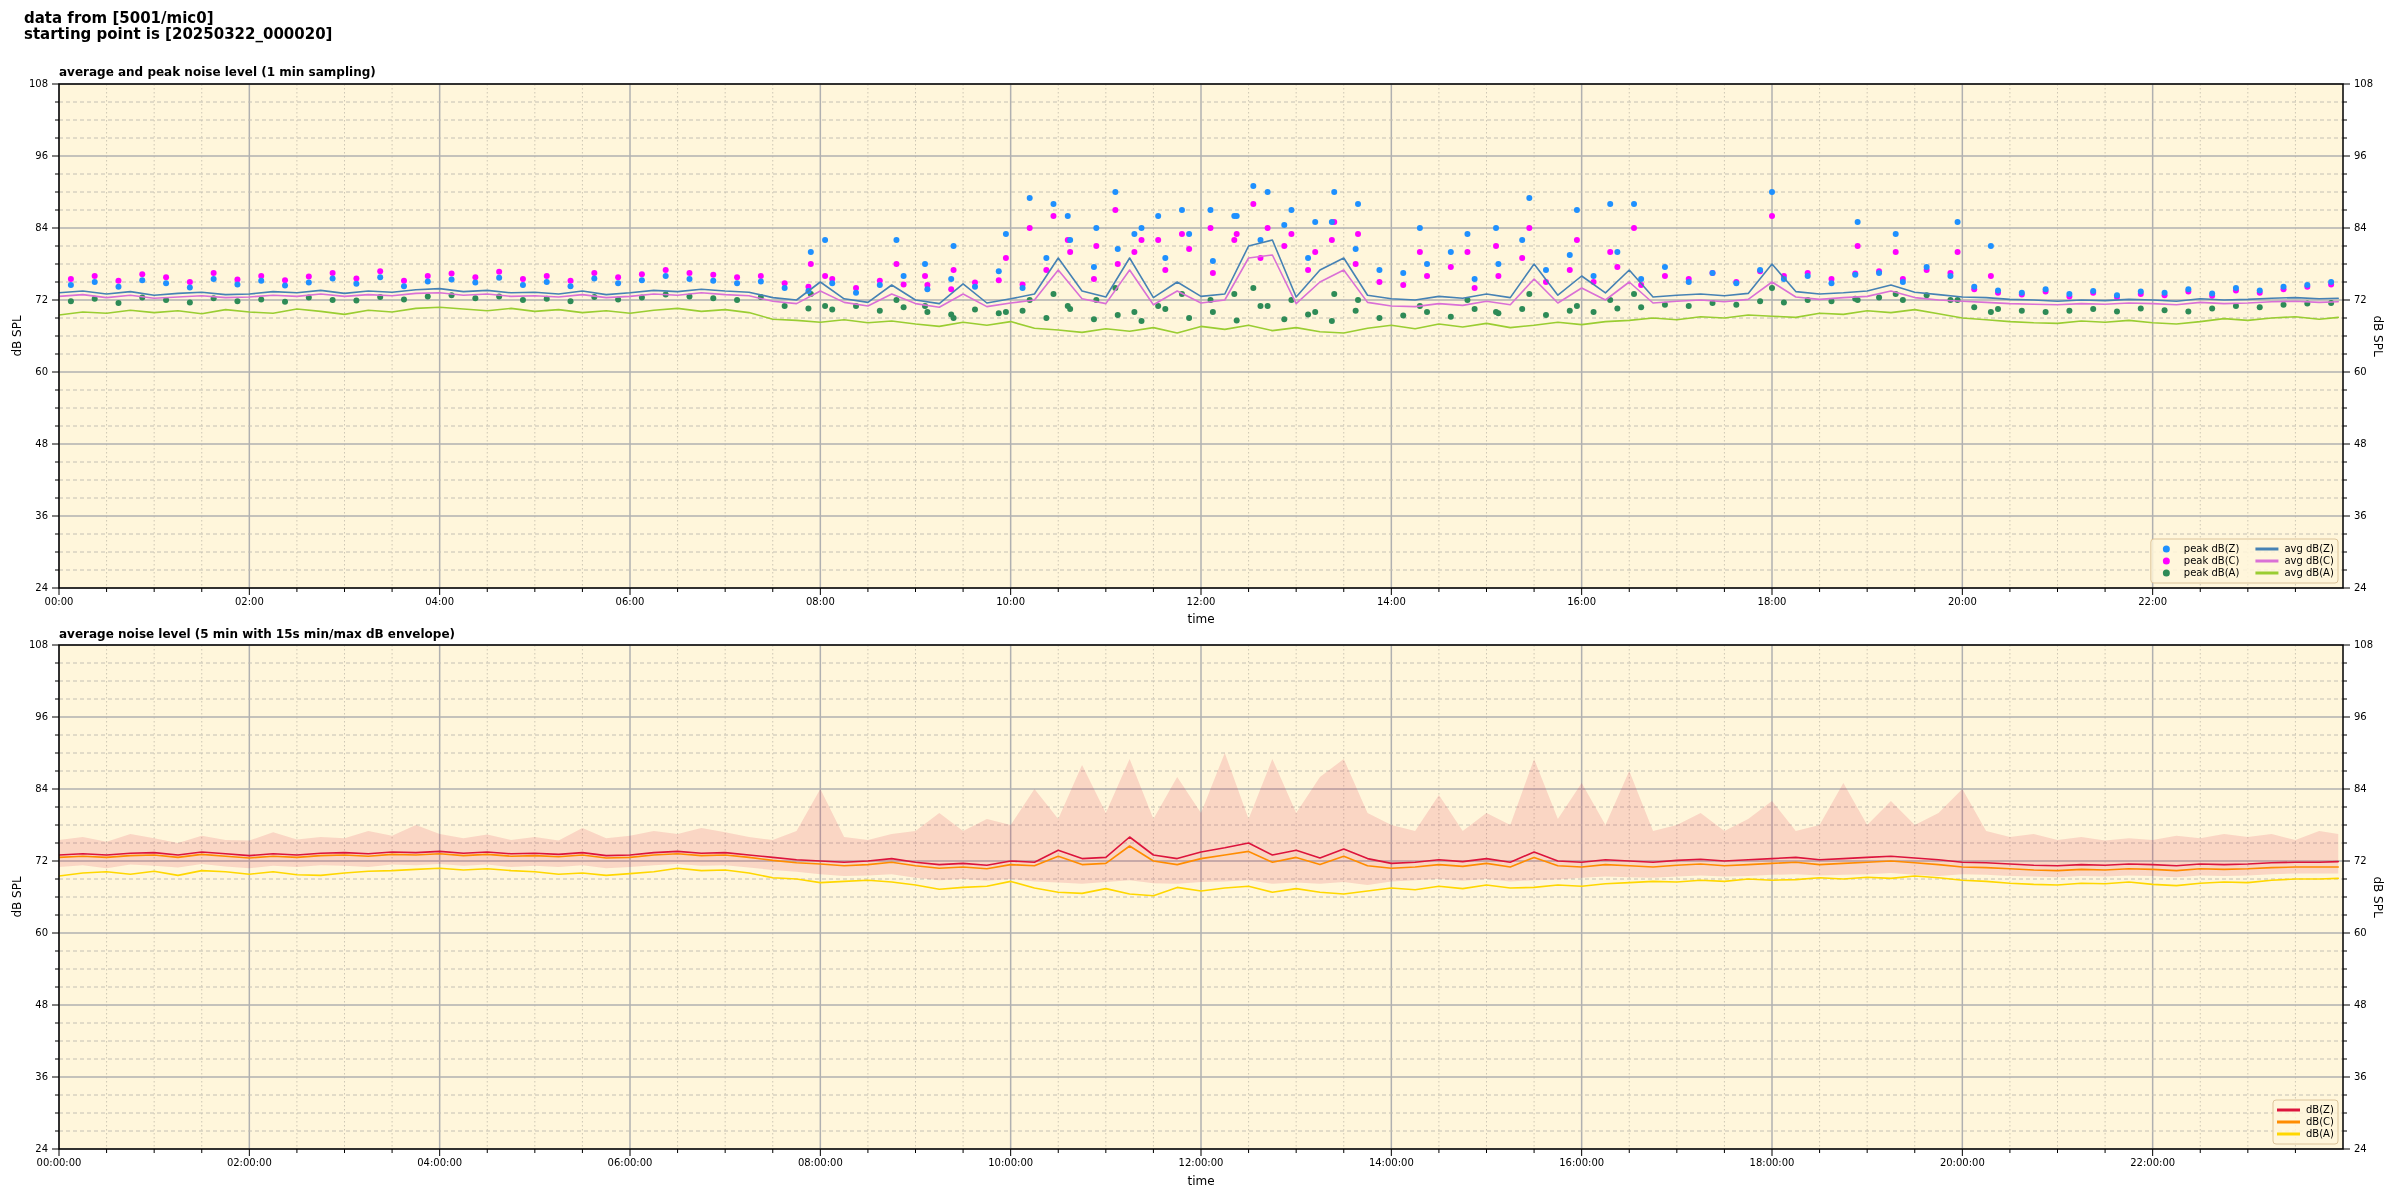 The width and height of the screenshot is (2400, 1200). Describe the element at coordinates (440, 1162) in the screenshot. I see `x-tick-label: 04:00:00` at that location.